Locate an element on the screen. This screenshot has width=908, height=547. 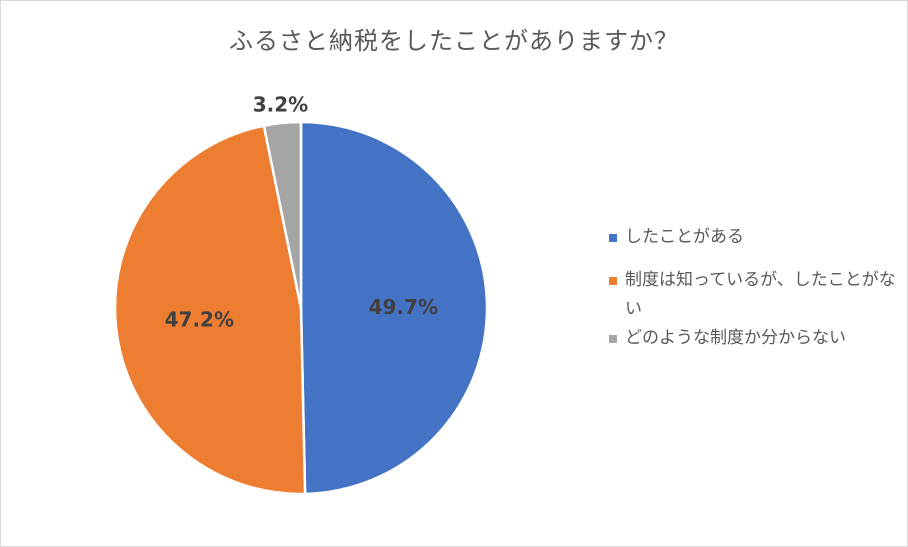
legend-item-dont-know: どのような制度か分からない is located at coordinates (754, 338).